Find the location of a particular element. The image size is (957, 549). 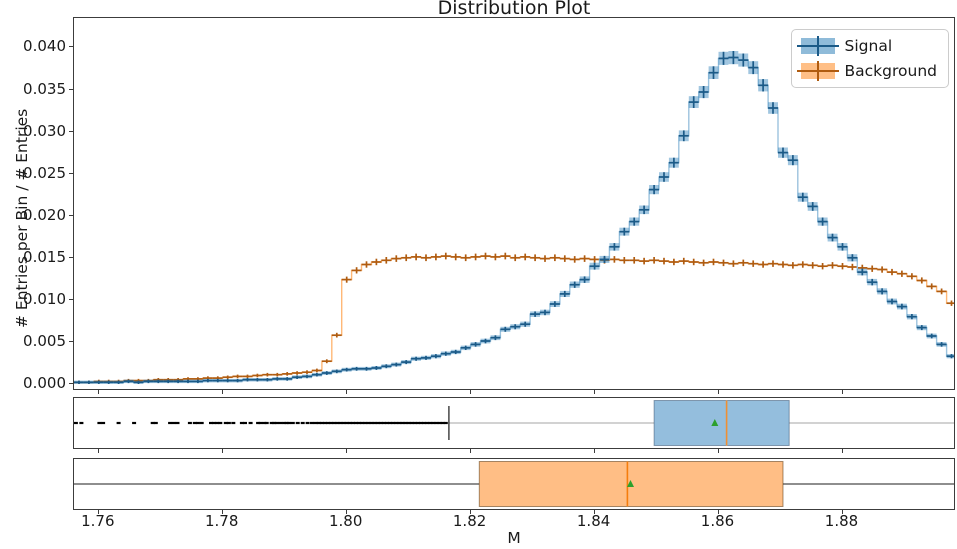

y-tick-label: 0.020 is located at coordinates (44, 214).